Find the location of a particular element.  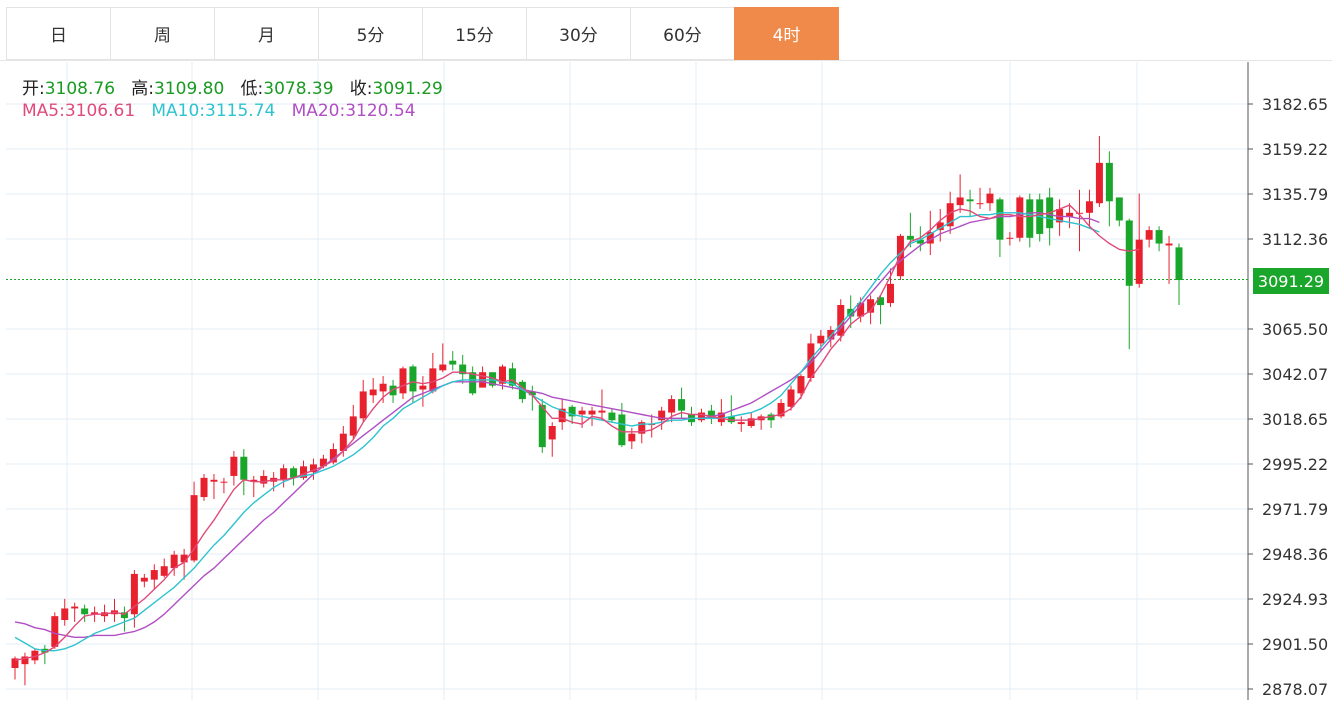

tab-divider is located at coordinates (666, 60).